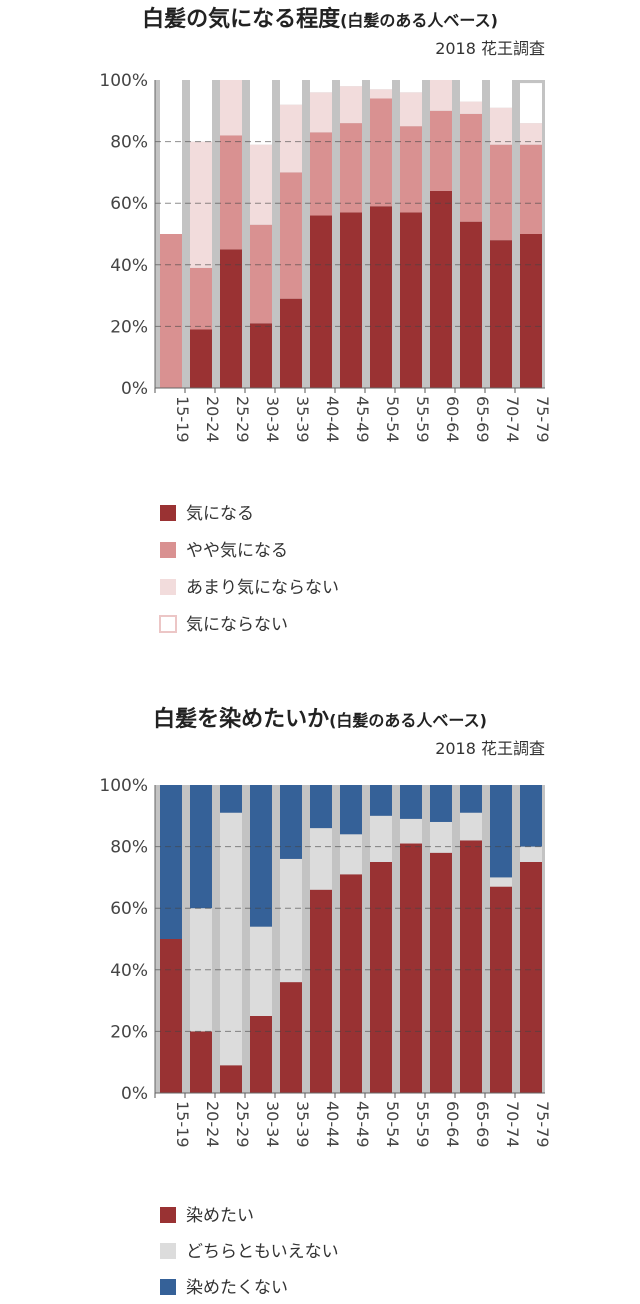  I want to click on legend-label: やや気になる, so click(237, 551).